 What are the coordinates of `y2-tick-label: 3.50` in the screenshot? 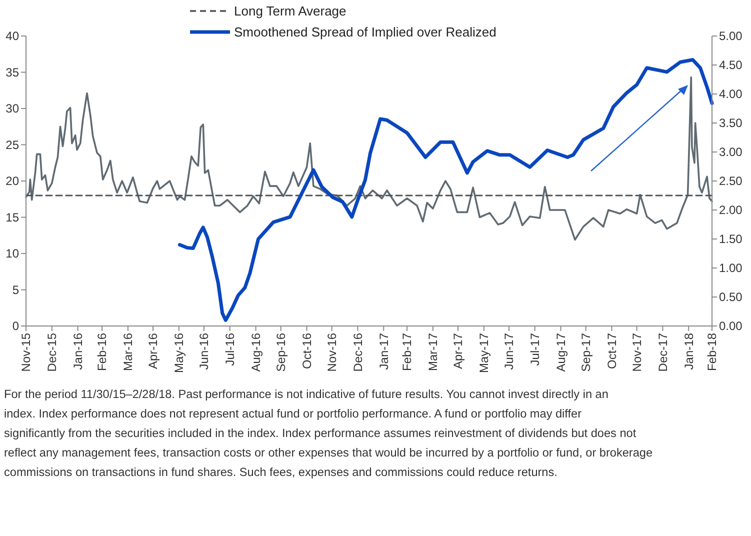 It's located at (731, 123).